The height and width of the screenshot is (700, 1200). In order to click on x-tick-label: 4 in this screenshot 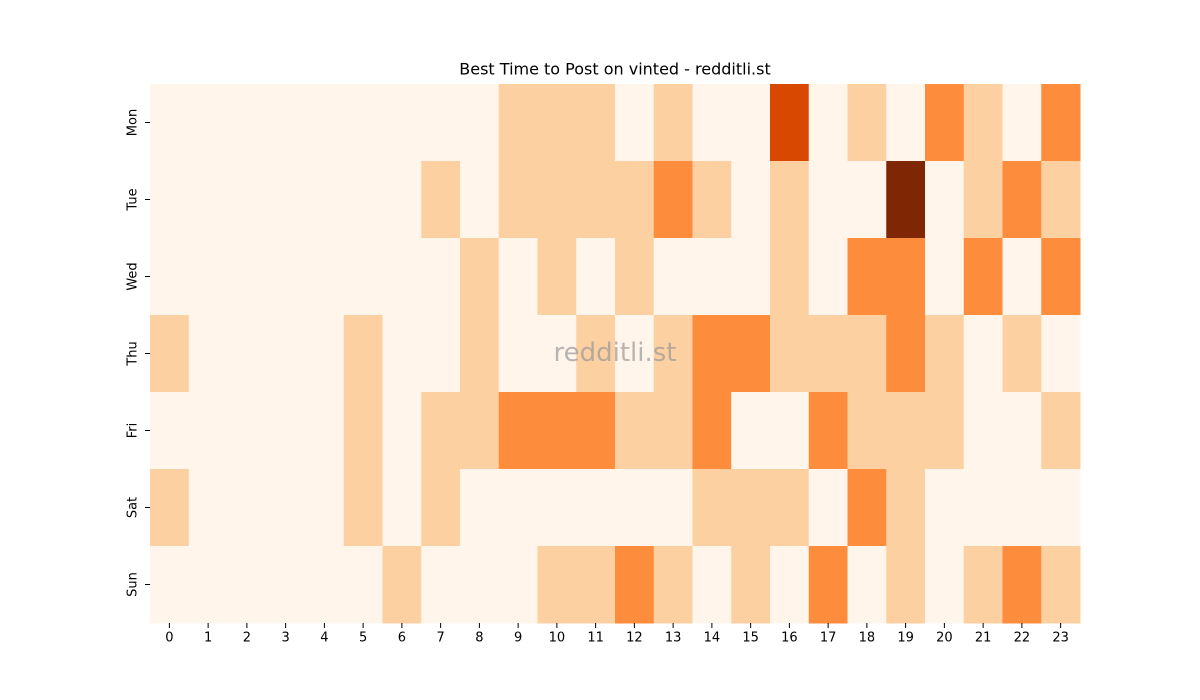, I will do `click(324, 638)`.